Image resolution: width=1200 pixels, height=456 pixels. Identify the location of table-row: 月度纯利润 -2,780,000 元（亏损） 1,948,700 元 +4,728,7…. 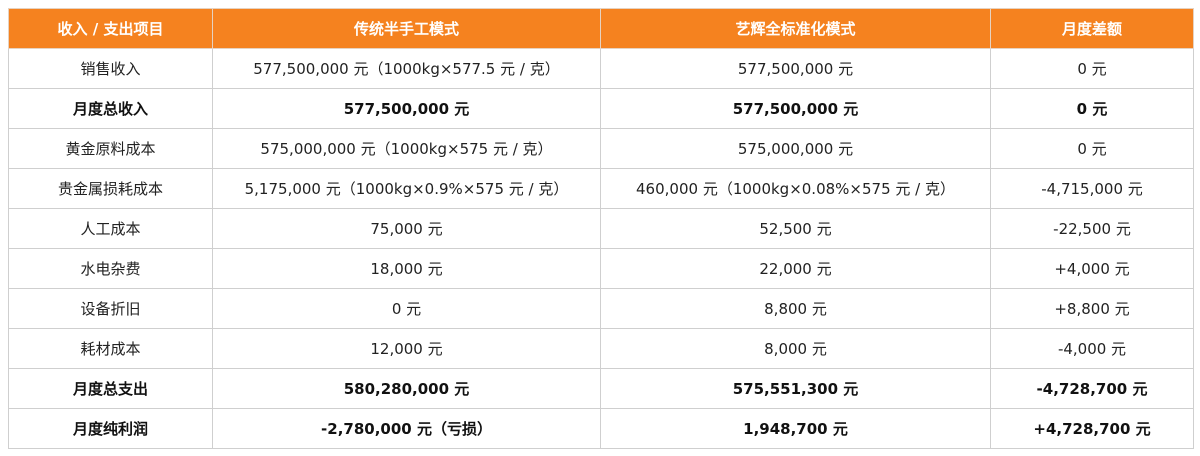
(601, 428).